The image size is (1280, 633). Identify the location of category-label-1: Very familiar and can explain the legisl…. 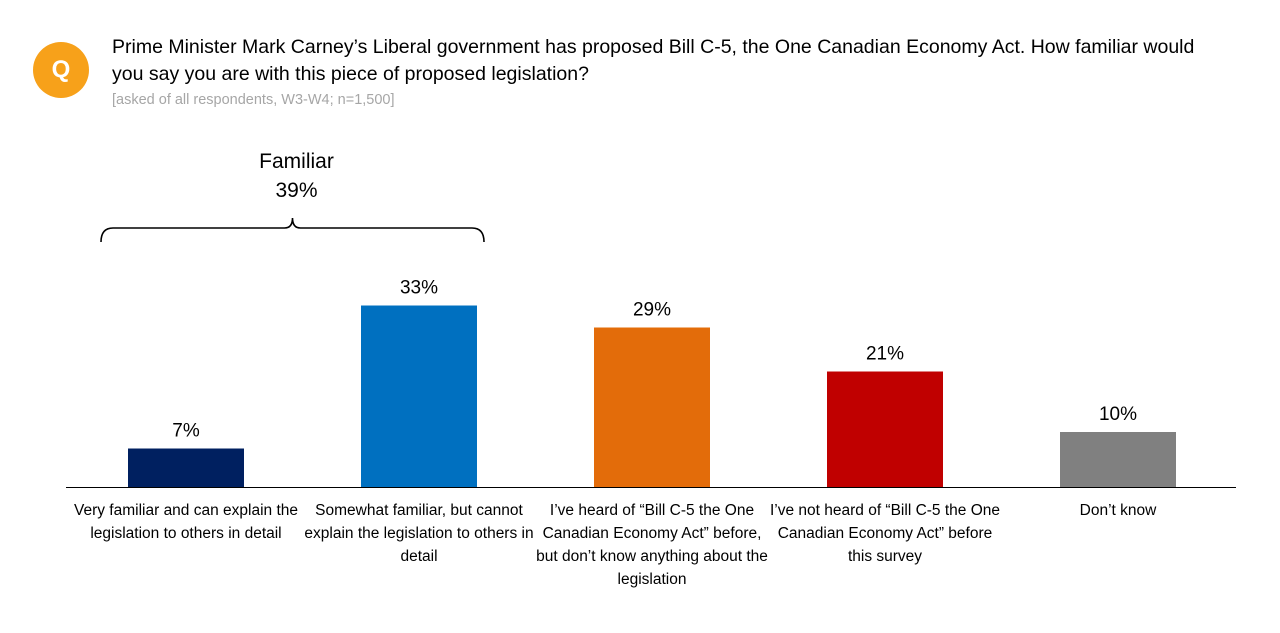
(186, 522).